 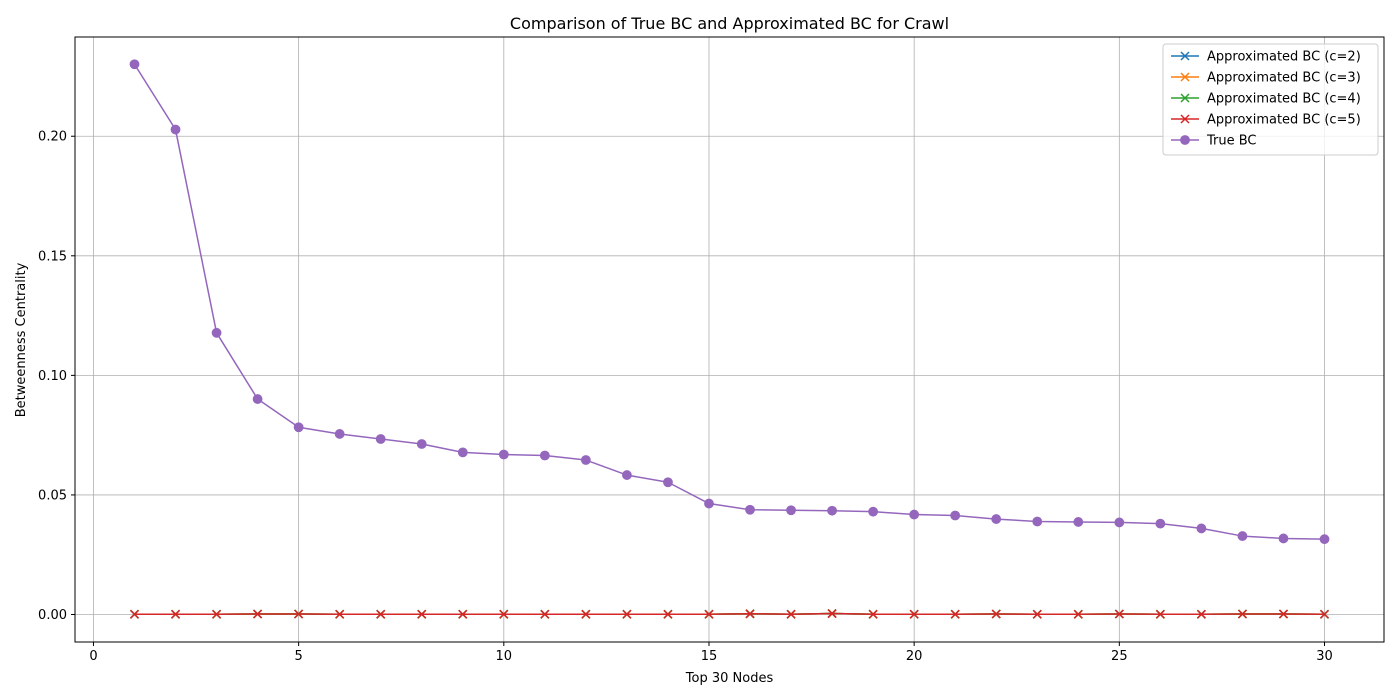 I want to click on x-tick-label: 0, so click(x=93, y=656).